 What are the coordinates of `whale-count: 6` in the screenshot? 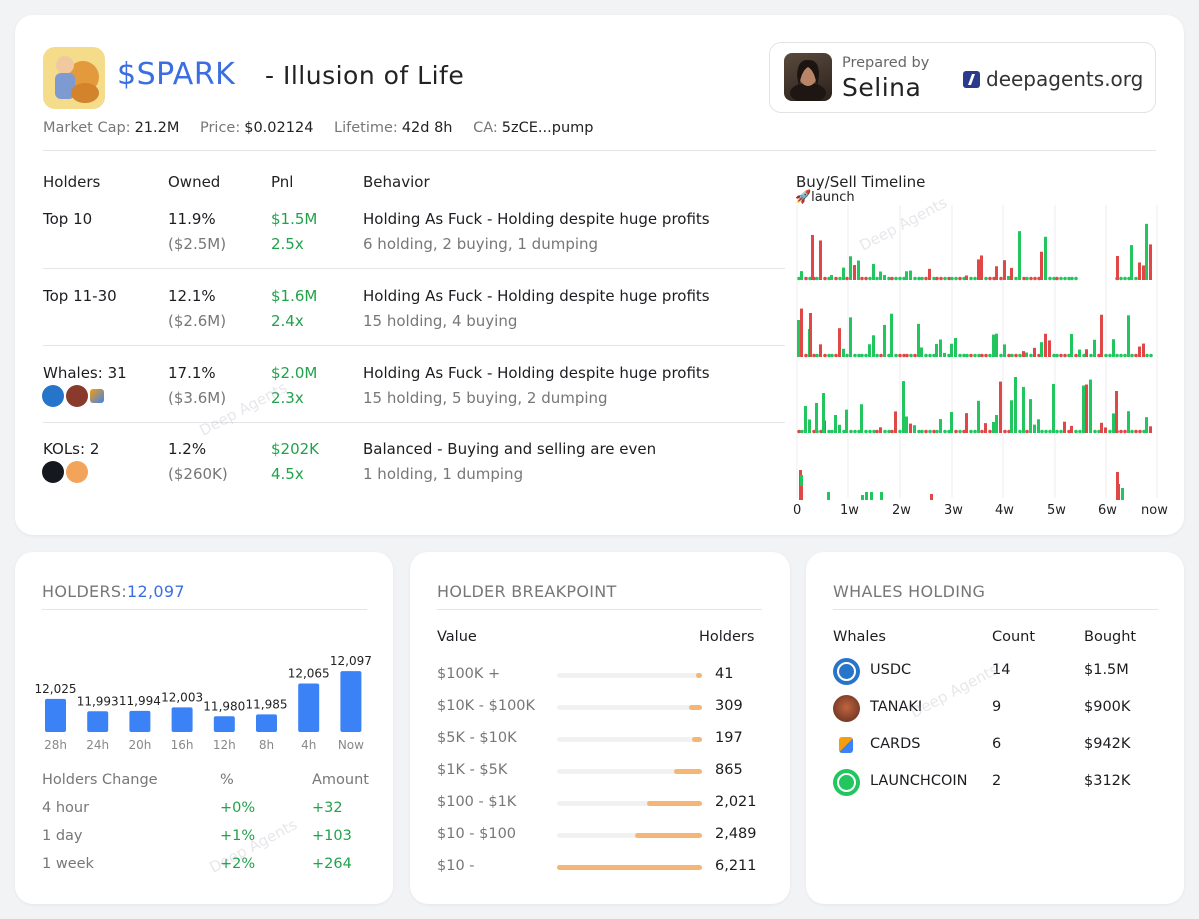 It's located at (997, 744).